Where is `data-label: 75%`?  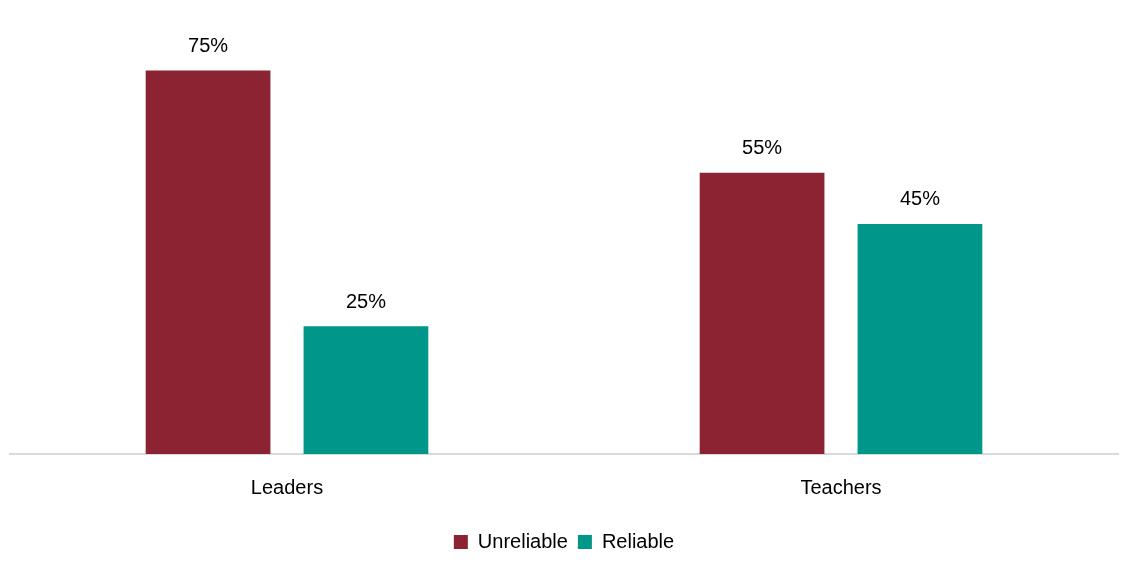
data-label: 75% is located at coordinates (208, 45).